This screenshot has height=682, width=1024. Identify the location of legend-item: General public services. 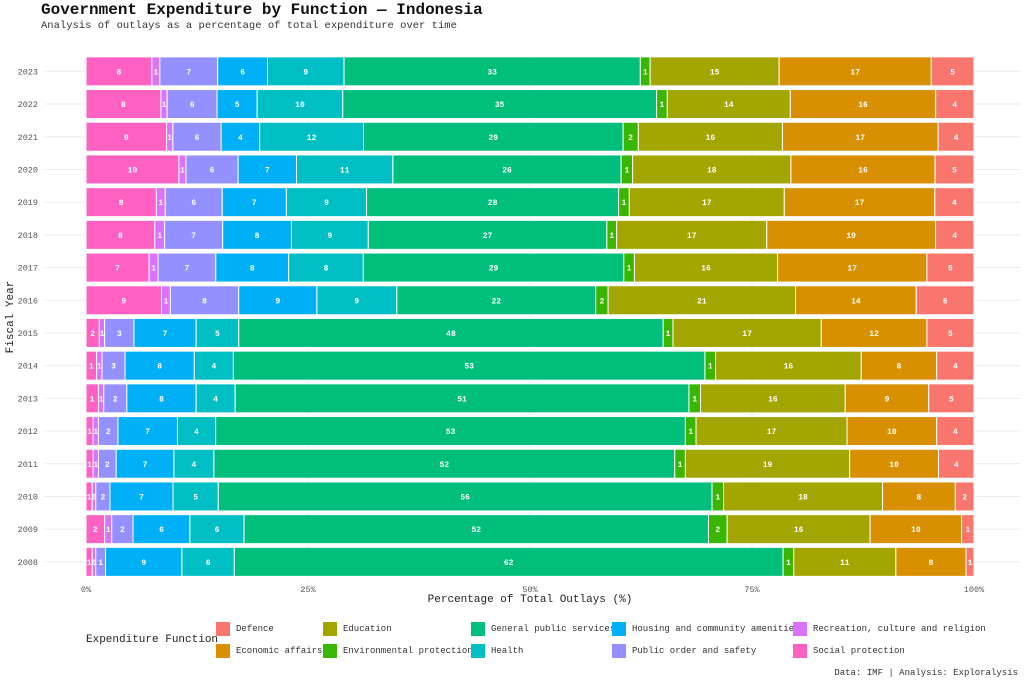
(543, 629).